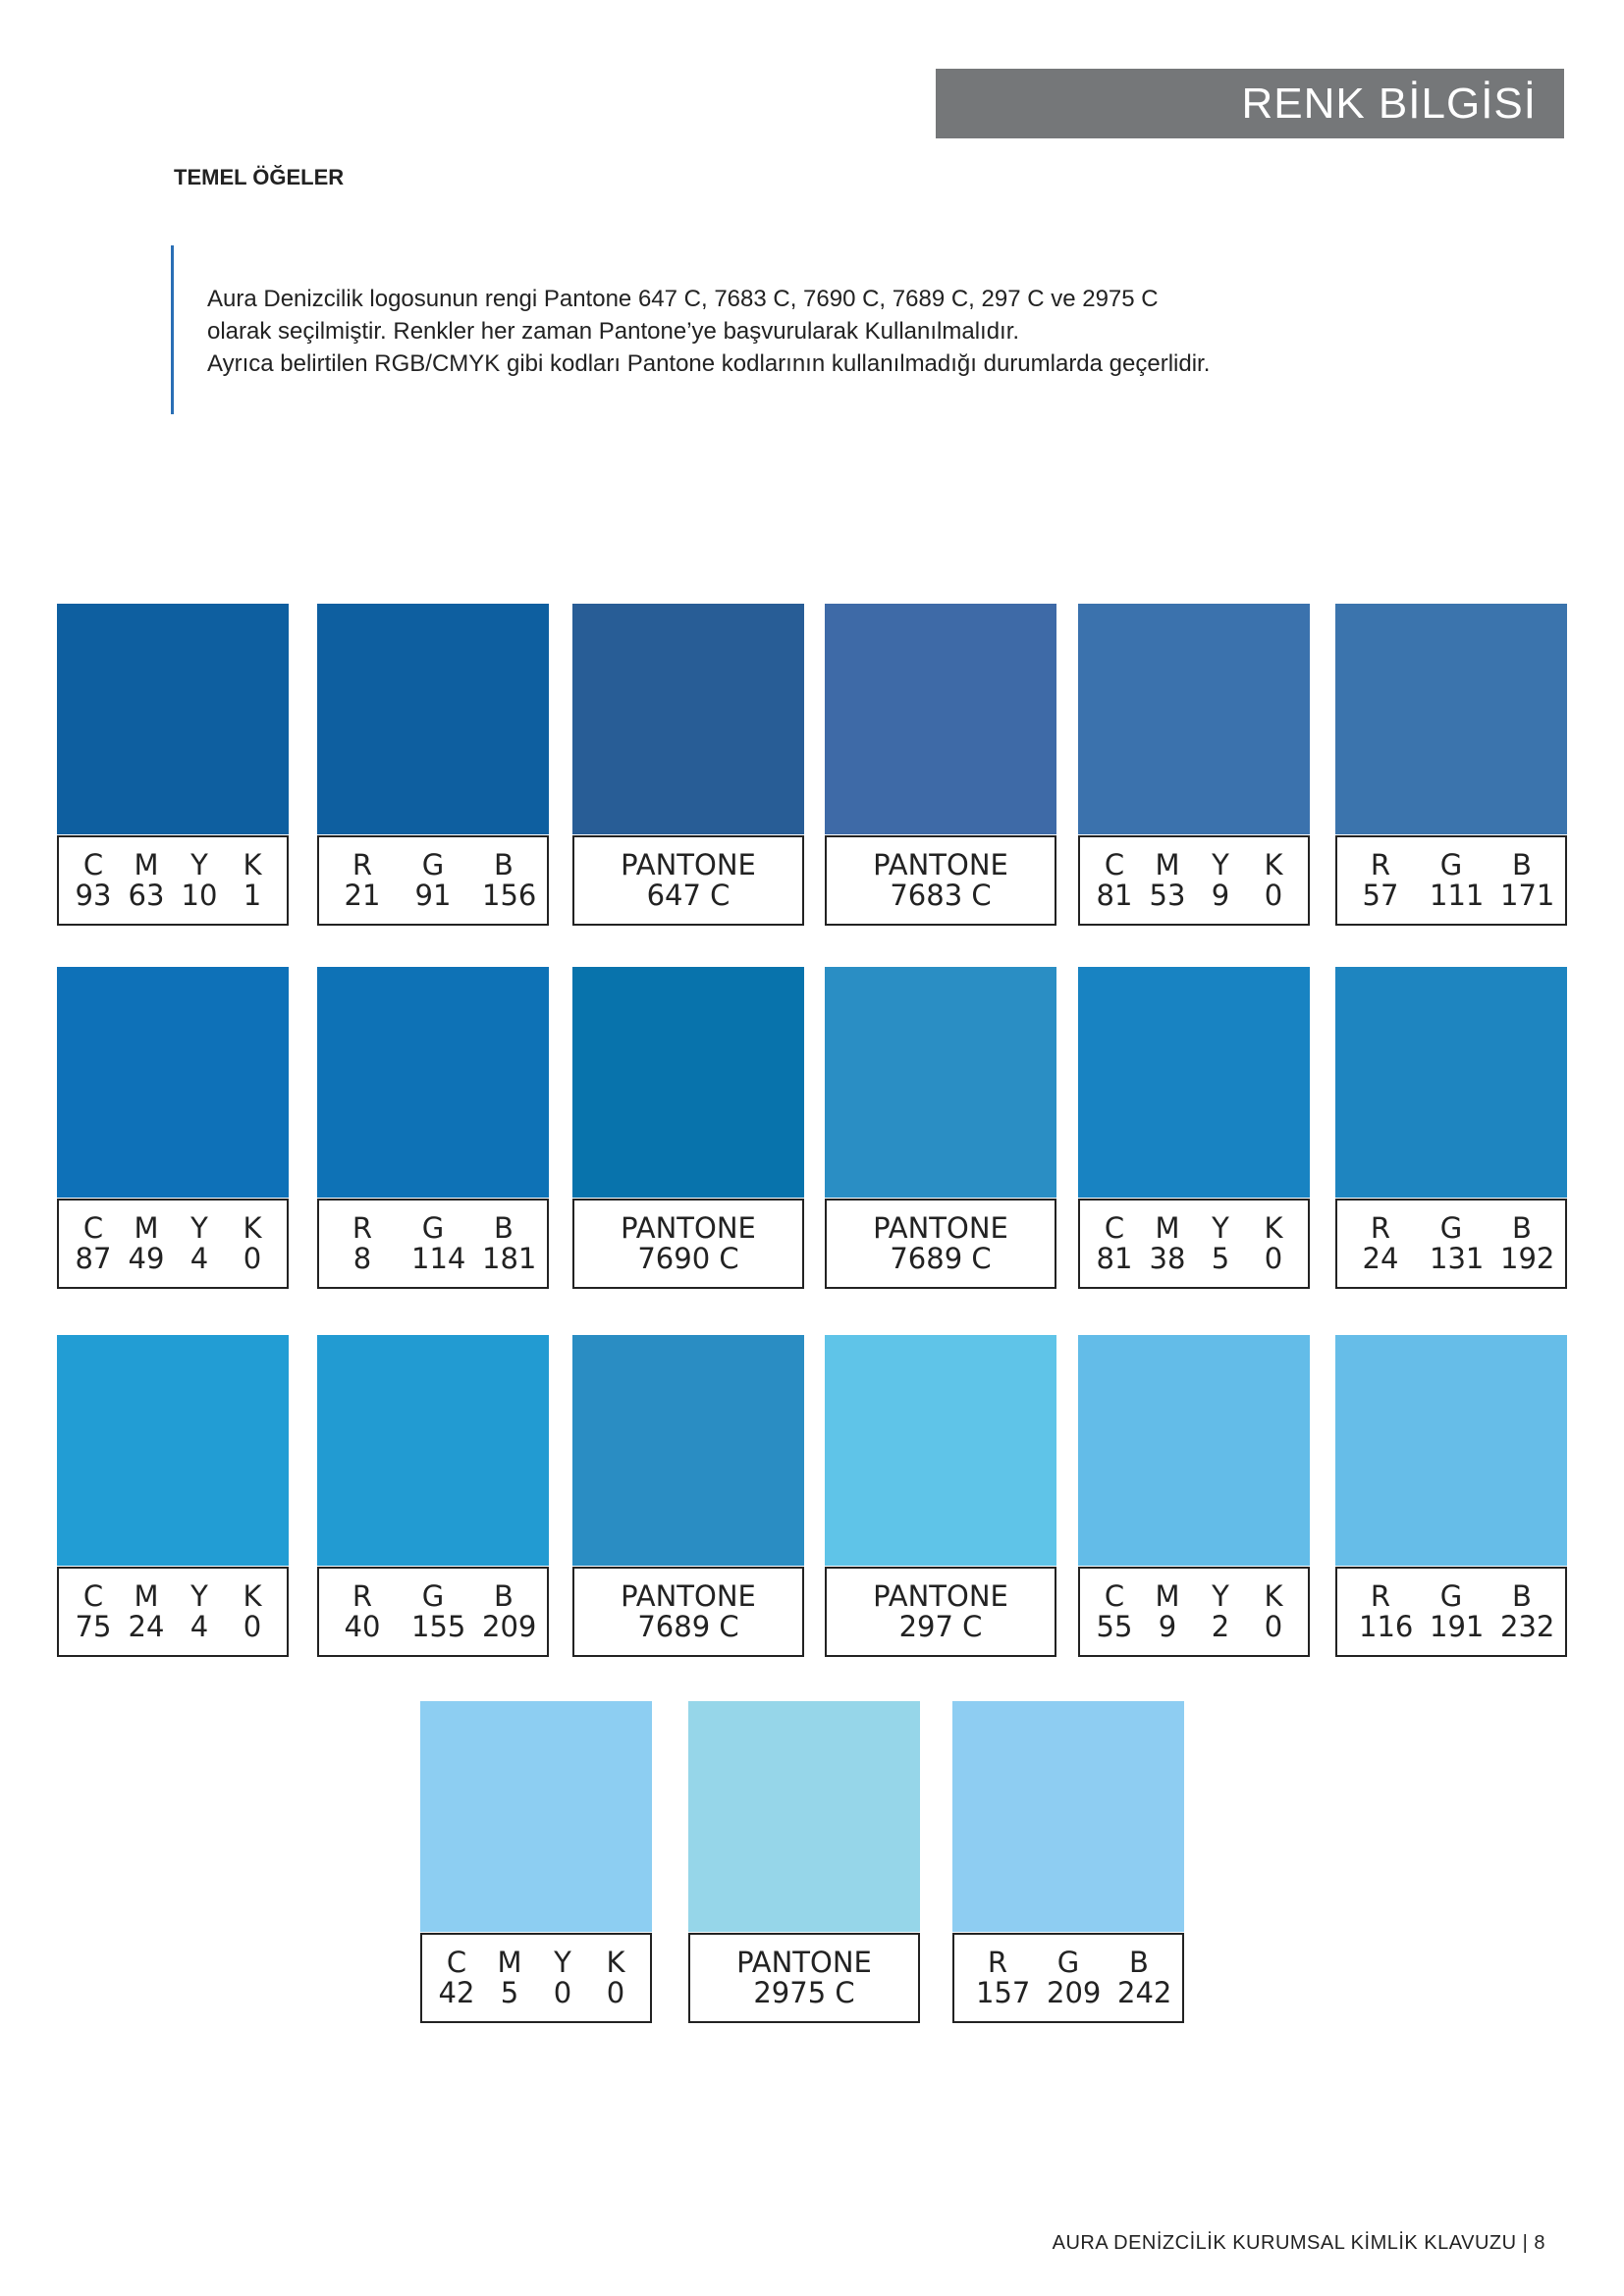  What do you see at coordinates (941, 895) in the screenshot?
I see `pantone-code: 7683 C` at bounding box center [941, 895].